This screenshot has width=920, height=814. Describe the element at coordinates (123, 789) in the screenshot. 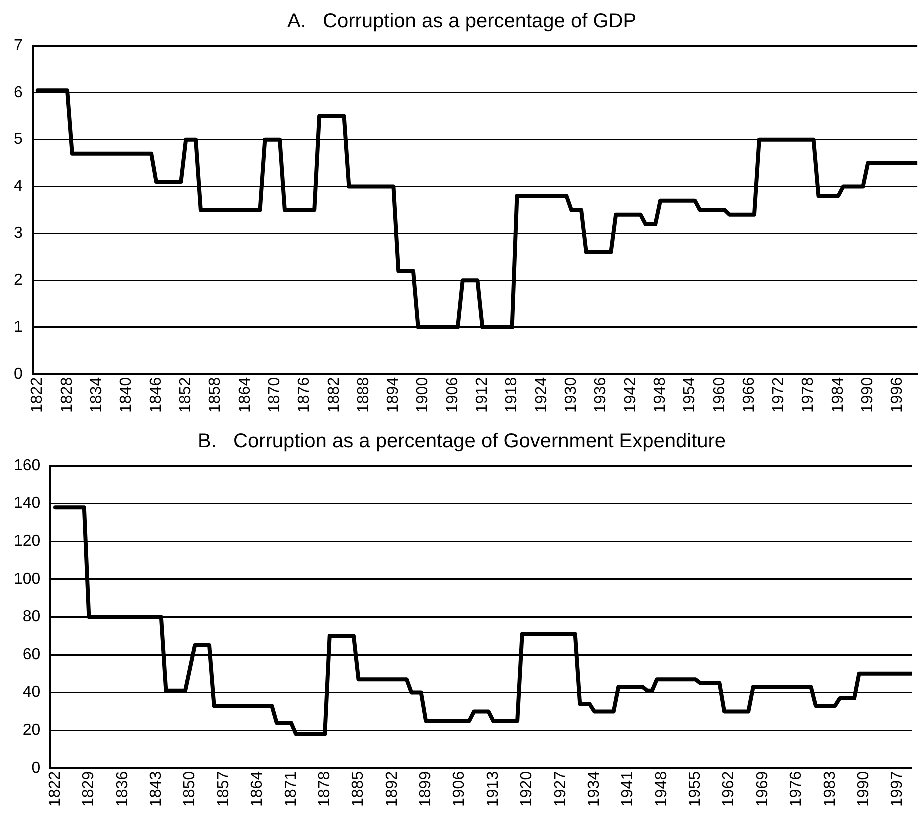

I see `x-tick-label: 1836` at that location.